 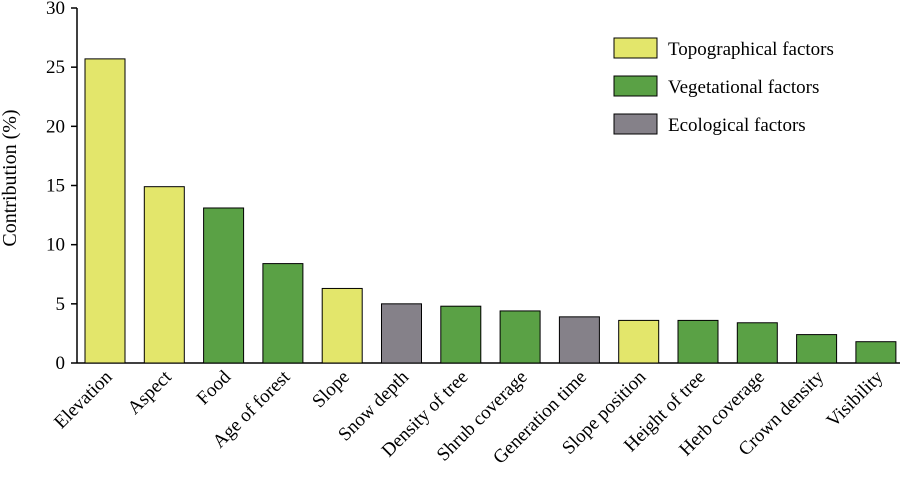 What do you see at coordinates (10, 177) in the screenshot?
I see `y-axis-title: Contribution (%)` at bounding box center [10, 177].